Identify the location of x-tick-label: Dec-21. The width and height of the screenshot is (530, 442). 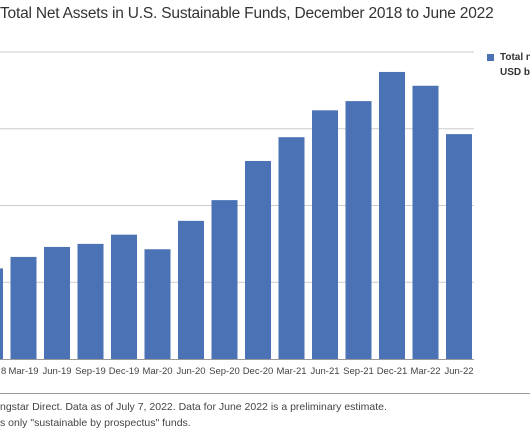
(392, 371).